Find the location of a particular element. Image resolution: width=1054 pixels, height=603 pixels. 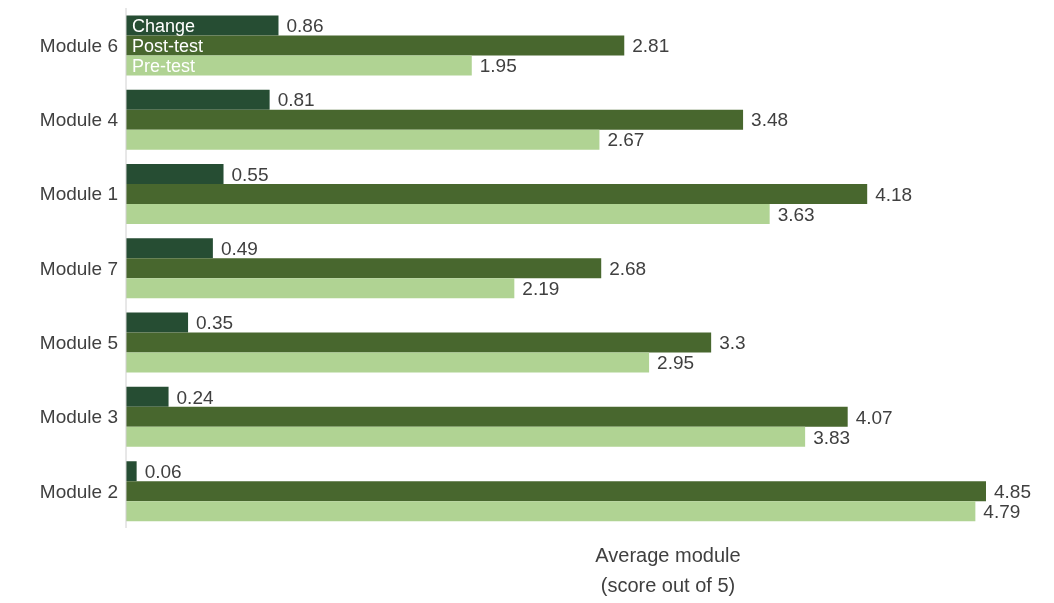

x-axis-title: Average module (score out of 5) is located at coordinates (668, 570).